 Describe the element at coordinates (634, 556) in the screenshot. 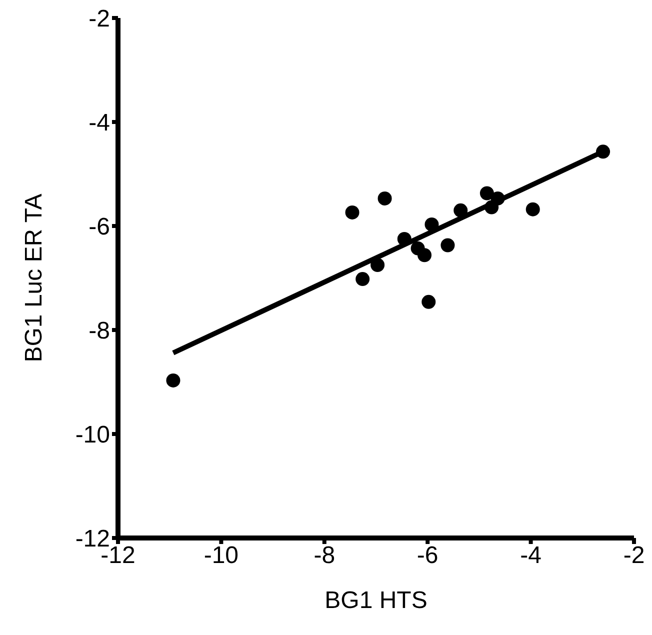

I see `x-tick-label: -2` at that location.